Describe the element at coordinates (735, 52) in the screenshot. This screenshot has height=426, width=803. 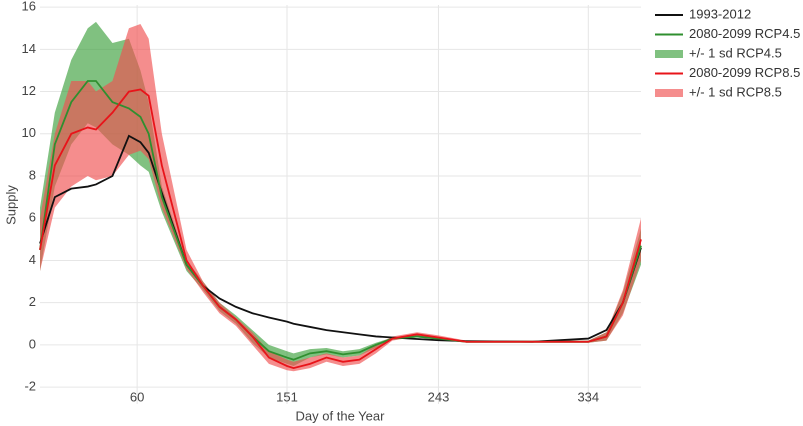
I see `legend-label: +/- 1 sd RCP4.5` at that location.